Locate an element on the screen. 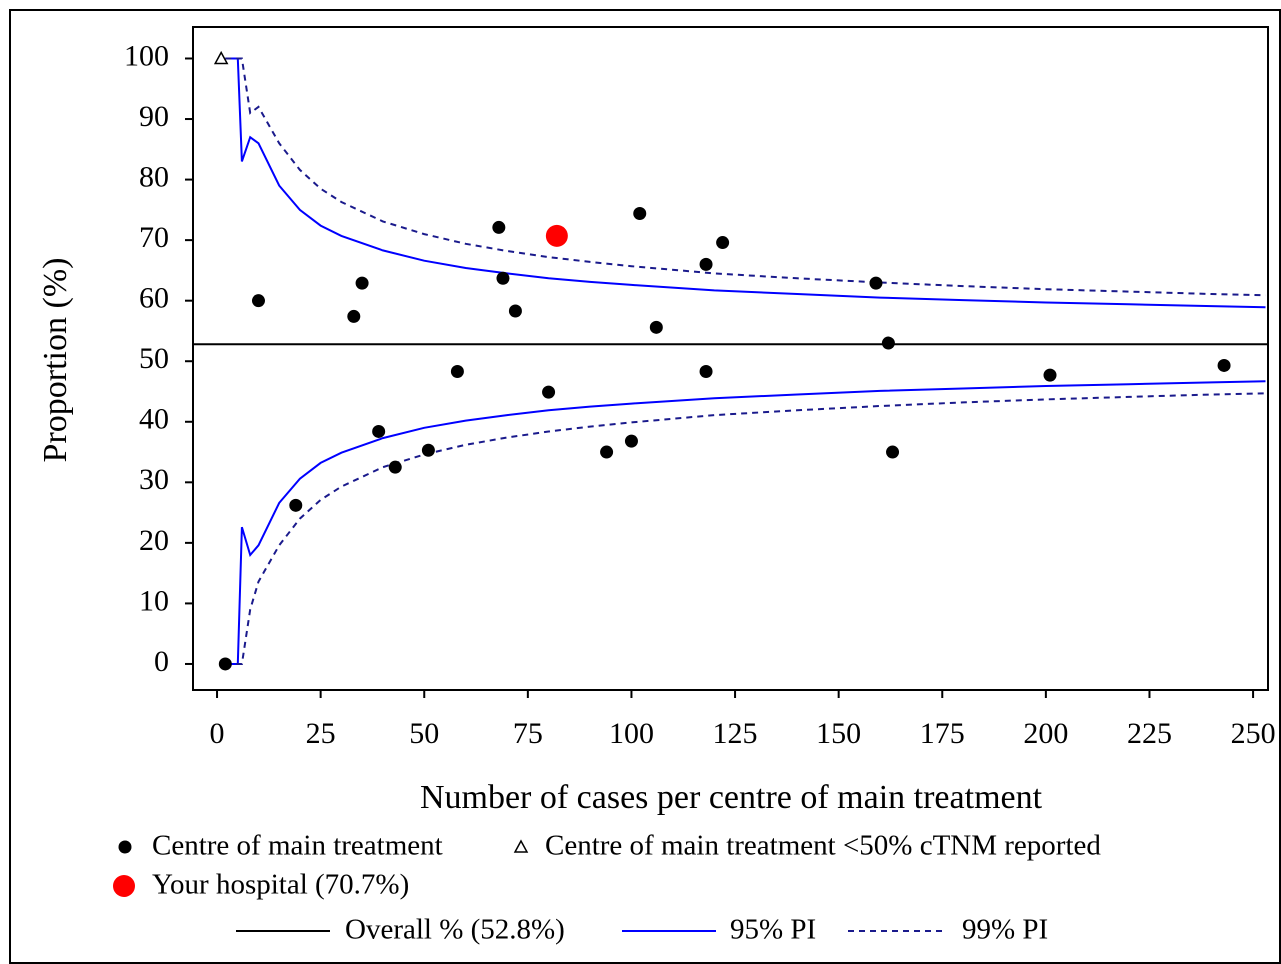 This screenshot has width=1281, height=964. y-tick-label: 20 is located at coordinates (154, 540).